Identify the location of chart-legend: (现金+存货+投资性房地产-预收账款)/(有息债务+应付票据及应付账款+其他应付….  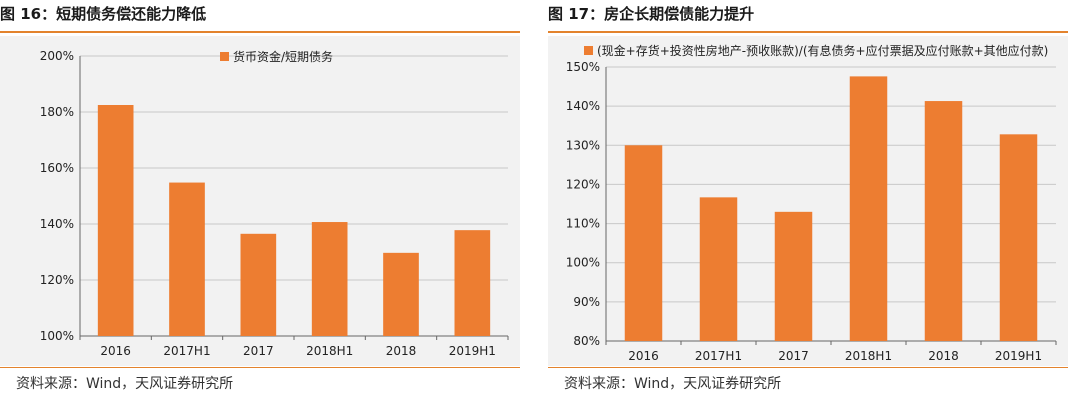
(816, 50).